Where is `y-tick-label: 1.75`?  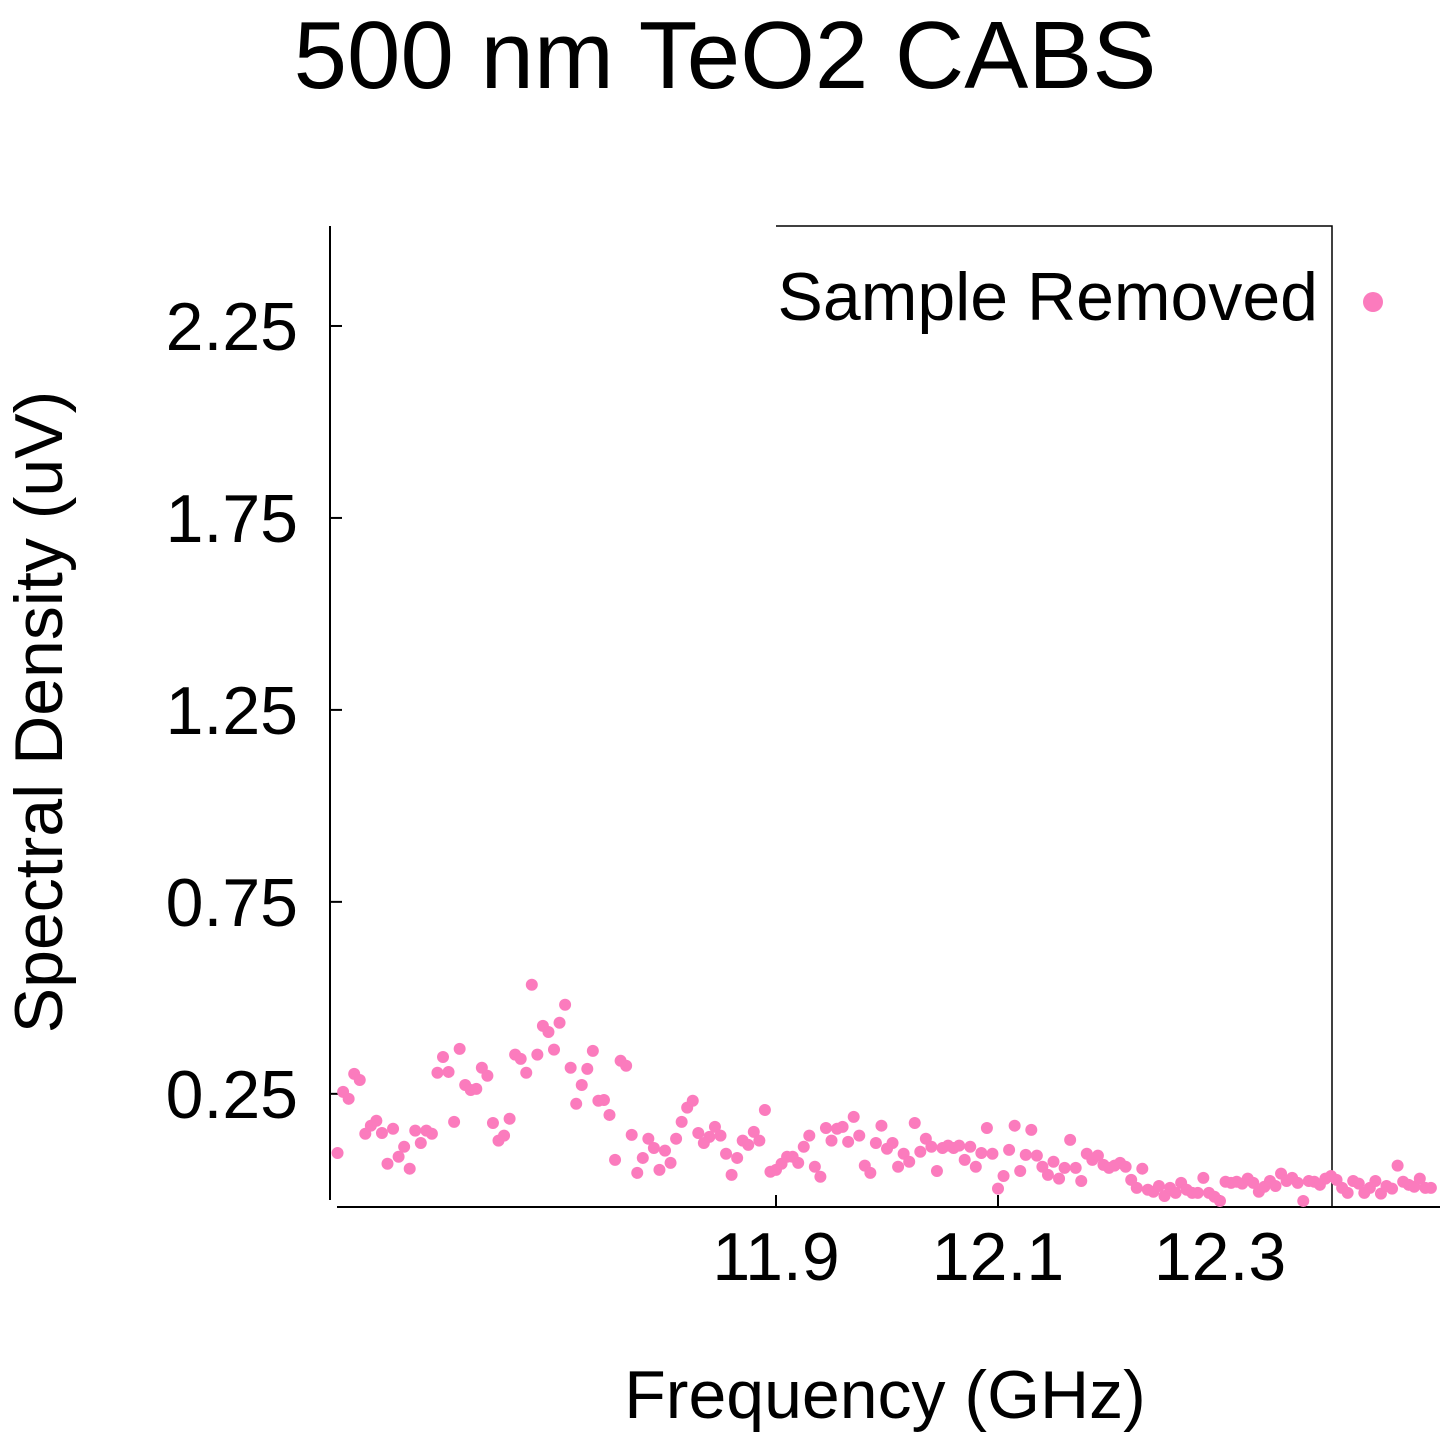
y-tick-label: 1.75 is located at coordinates (232, 519).